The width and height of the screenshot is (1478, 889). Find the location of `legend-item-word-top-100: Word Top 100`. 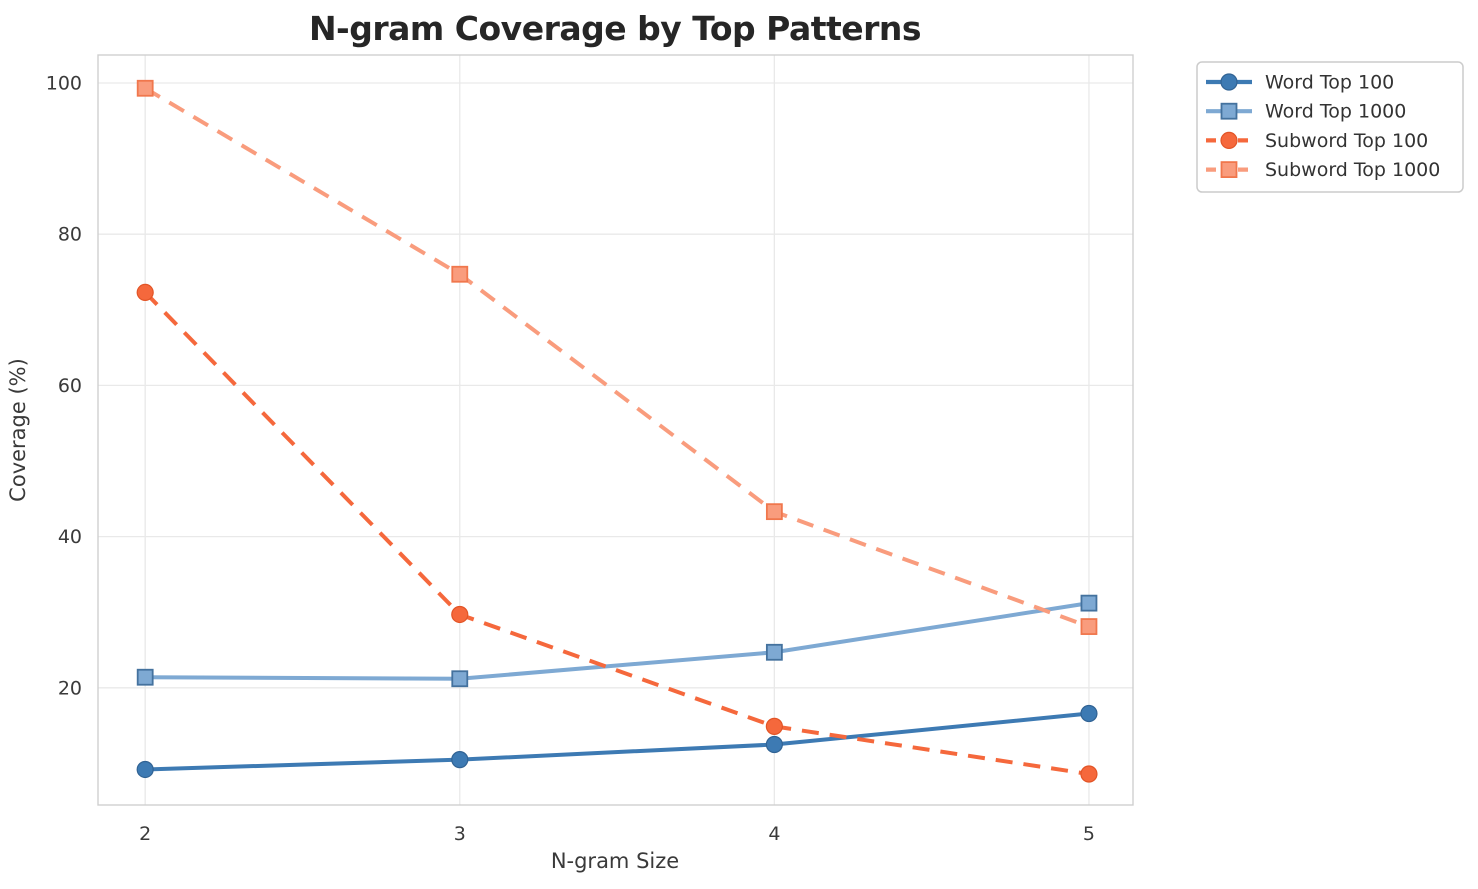

legend-item-word-top-100: Word Top 100 is located at coordinates (1300, 83).